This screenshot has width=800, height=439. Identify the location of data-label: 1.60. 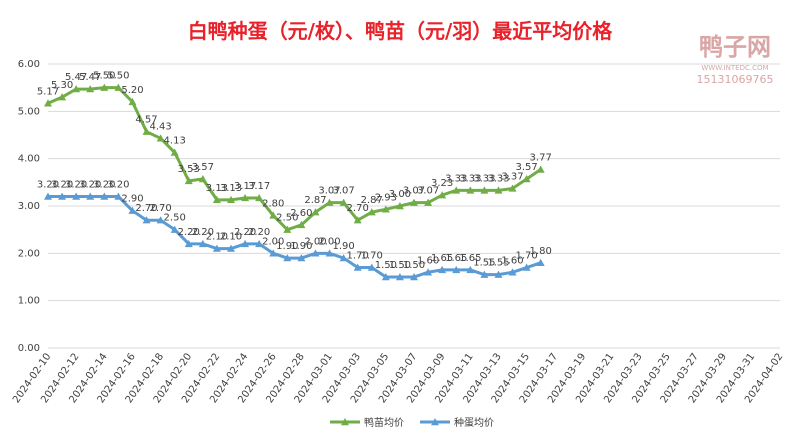
(512, 260).